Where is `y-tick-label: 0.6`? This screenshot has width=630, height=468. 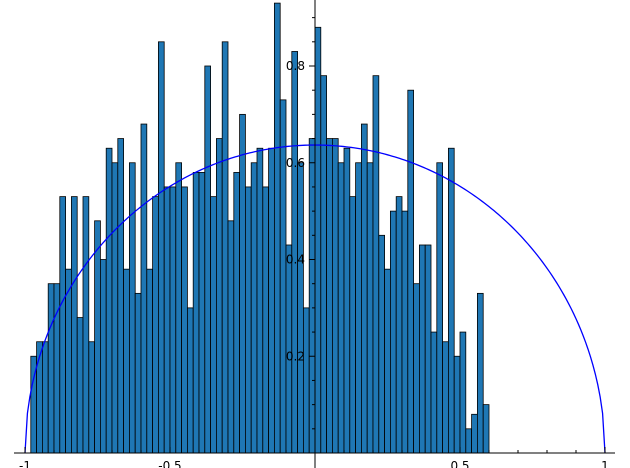 y-tick-label: 0.6 is located at coordinates (295, 163).